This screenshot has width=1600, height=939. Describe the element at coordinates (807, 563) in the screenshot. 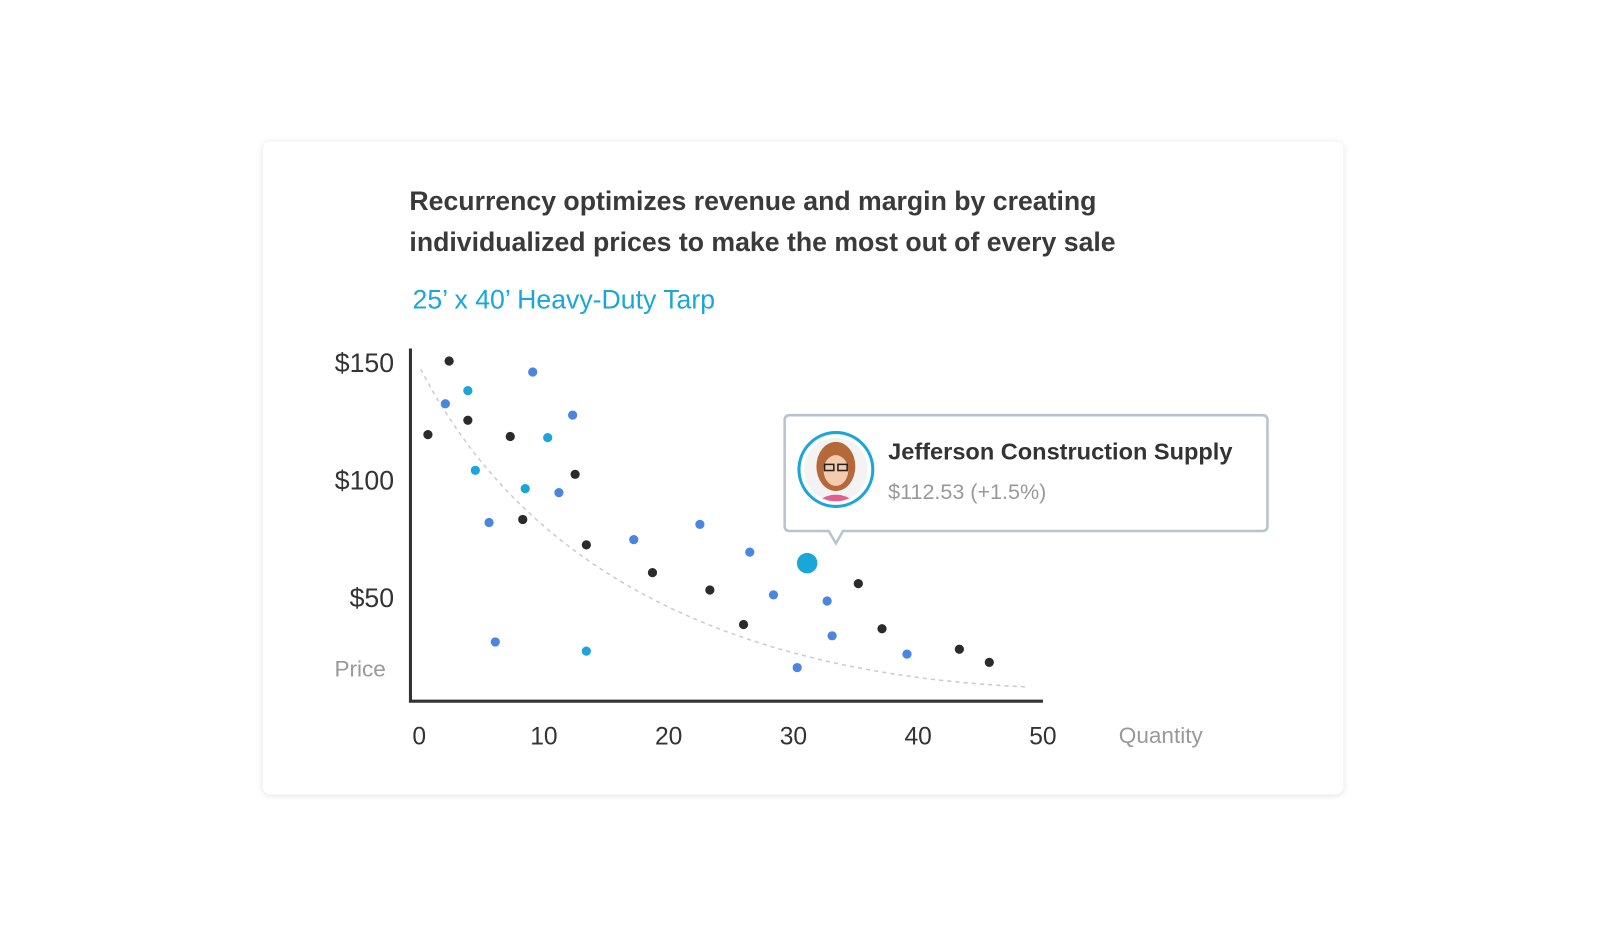

I see `highlight-point` at that location.